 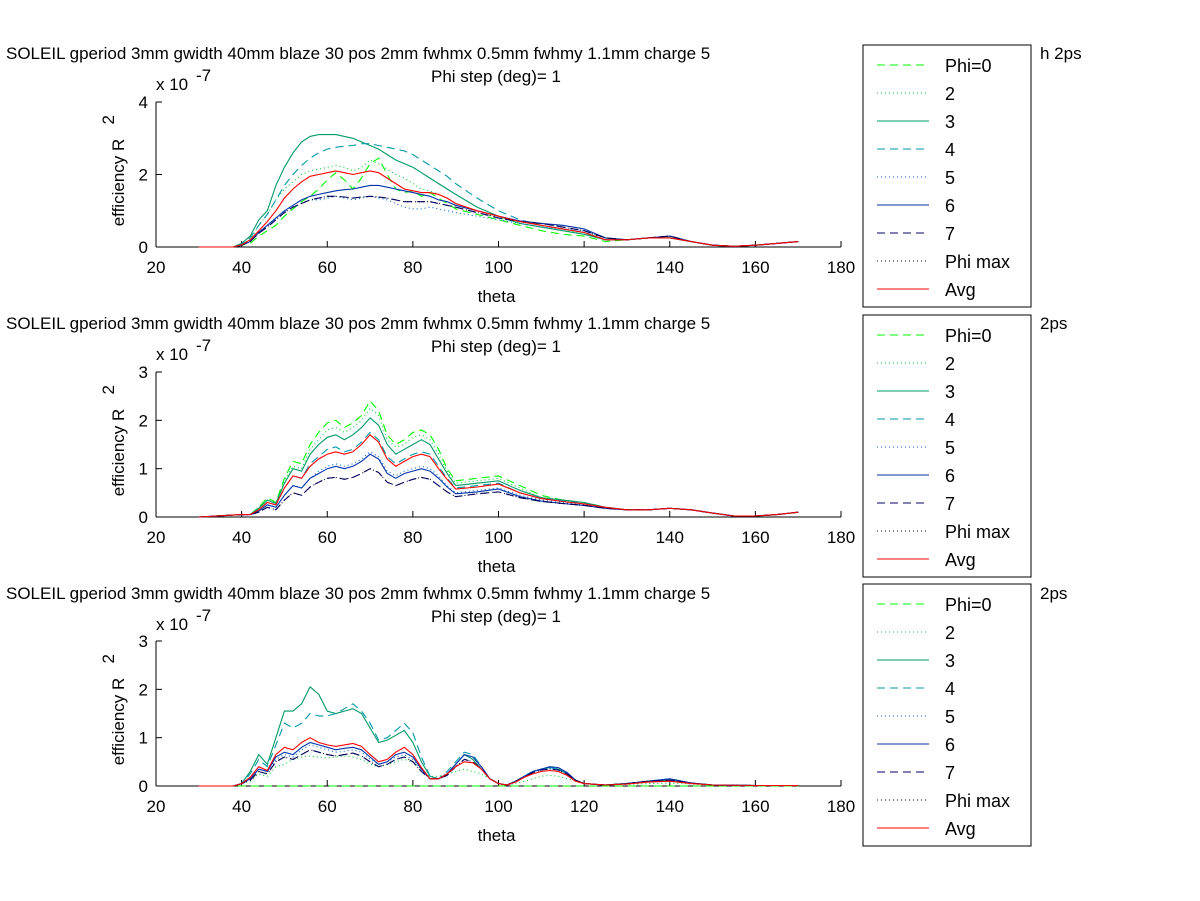 I want to click on x-tick-label: 120, so click(x=584, y=537).